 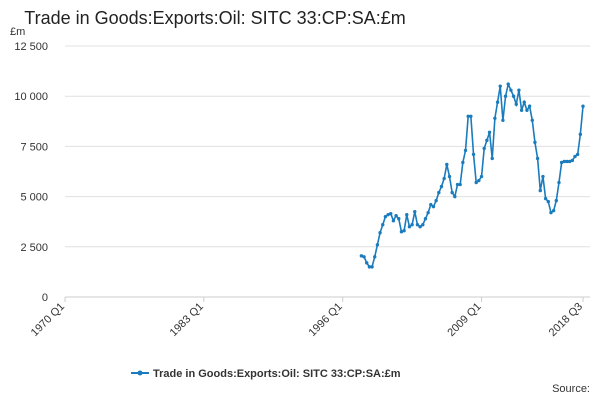 I want to click on x-tick-label: 1970 Q1, so click(x=48, y=320).